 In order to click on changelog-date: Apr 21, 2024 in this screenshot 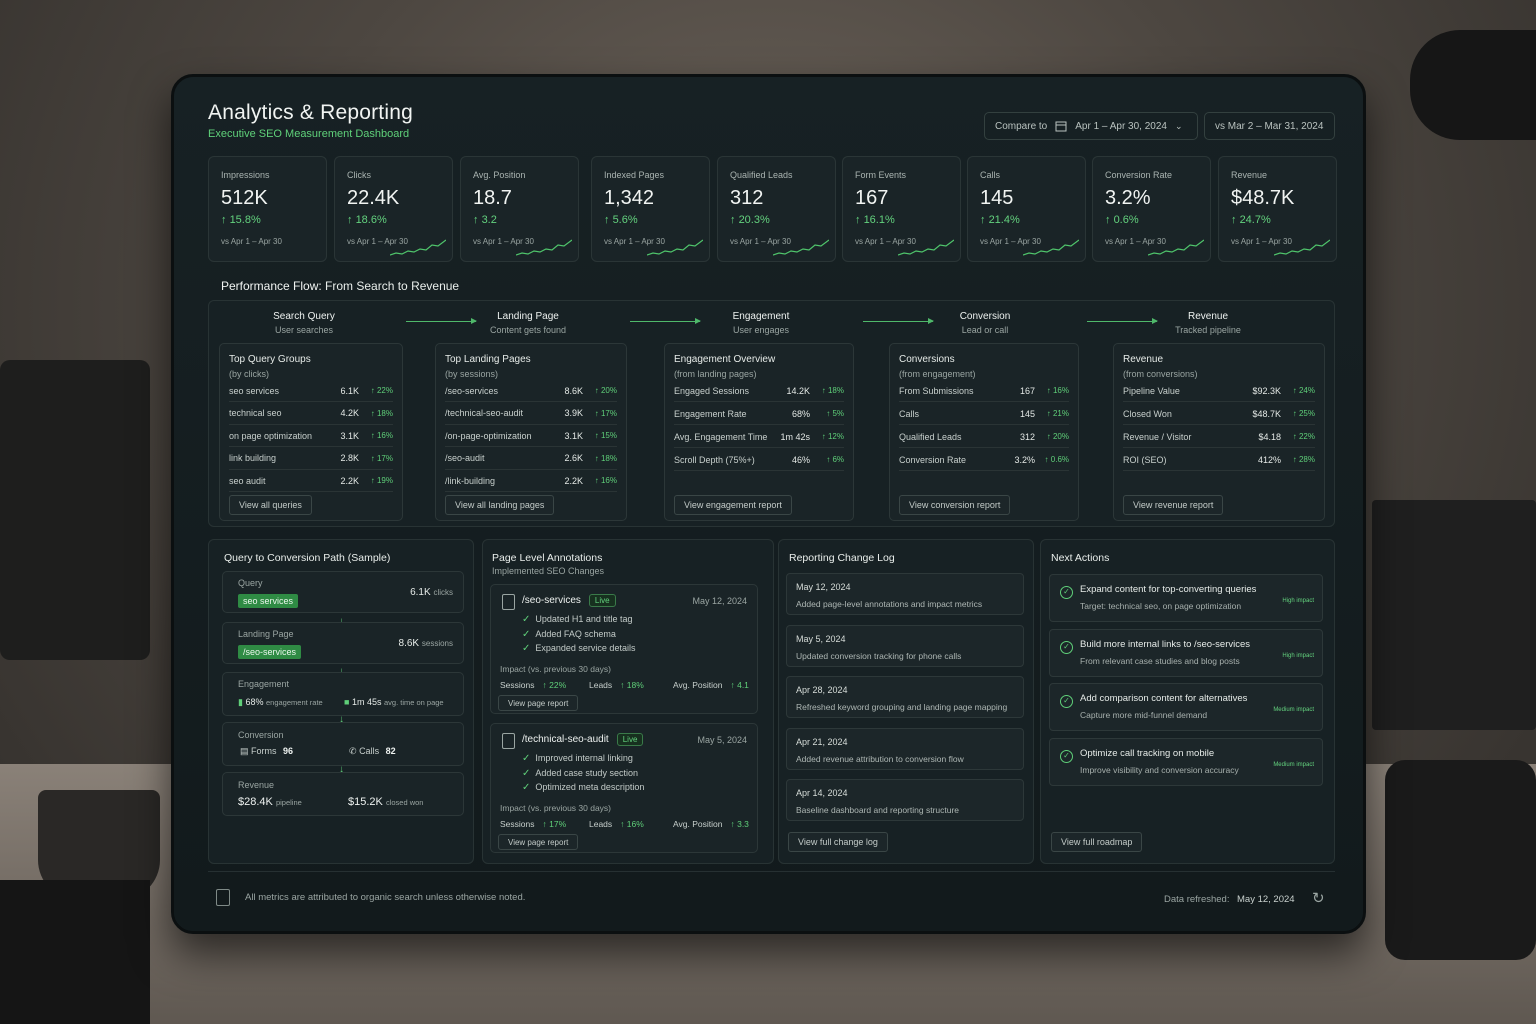, I will do `click(822, 741)`.